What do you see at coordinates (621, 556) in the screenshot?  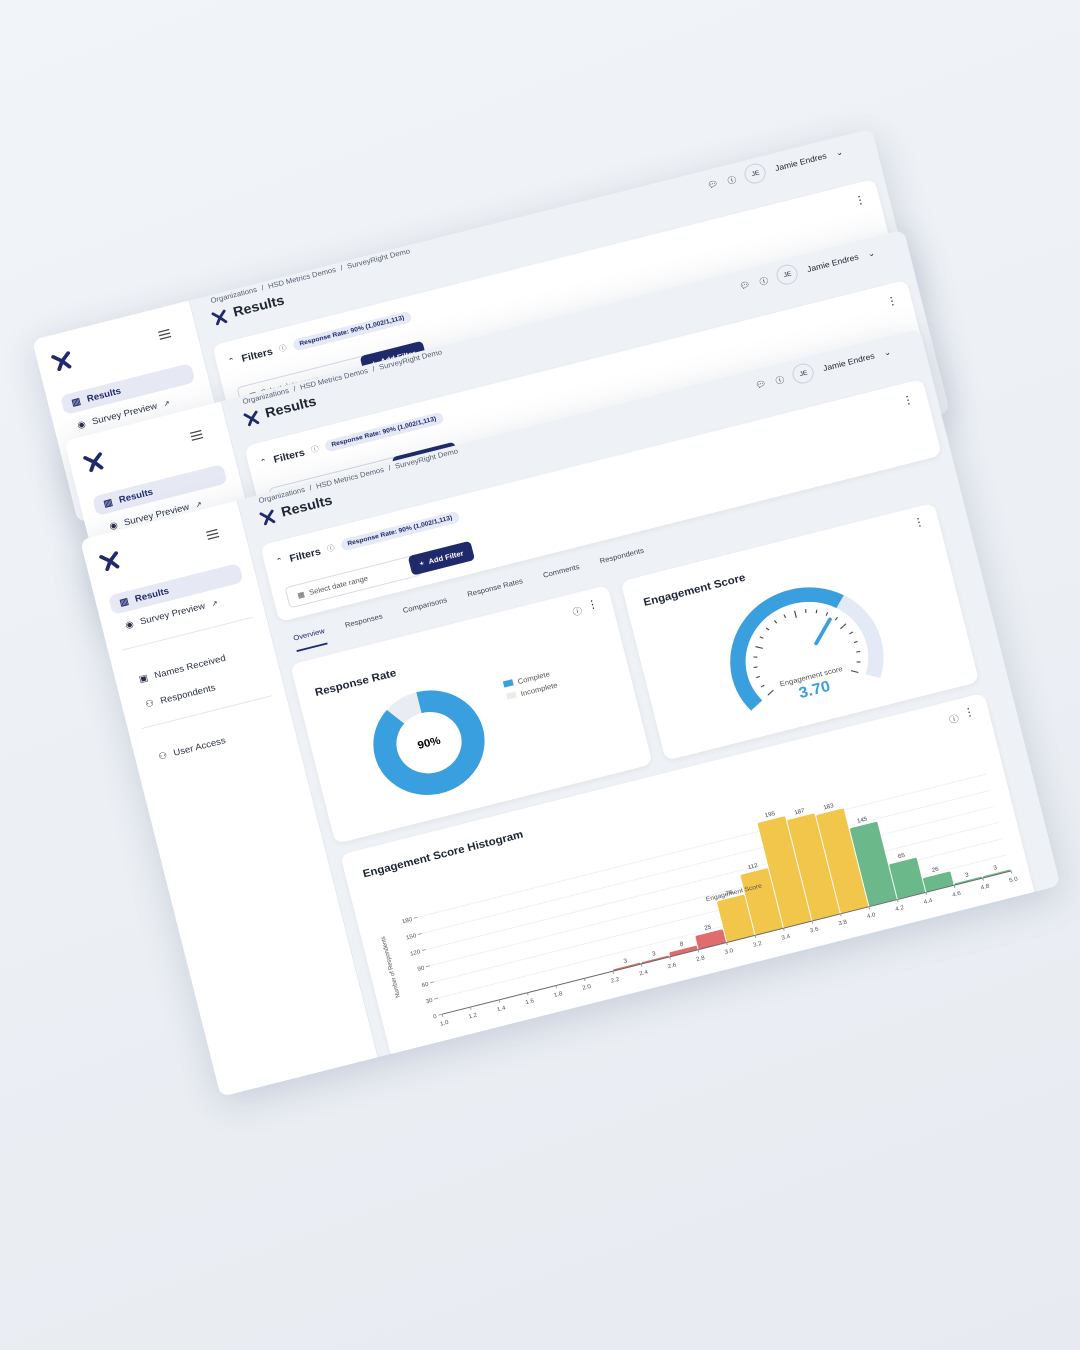 I see `tab: Respondents` at bounding box center [621, 556].